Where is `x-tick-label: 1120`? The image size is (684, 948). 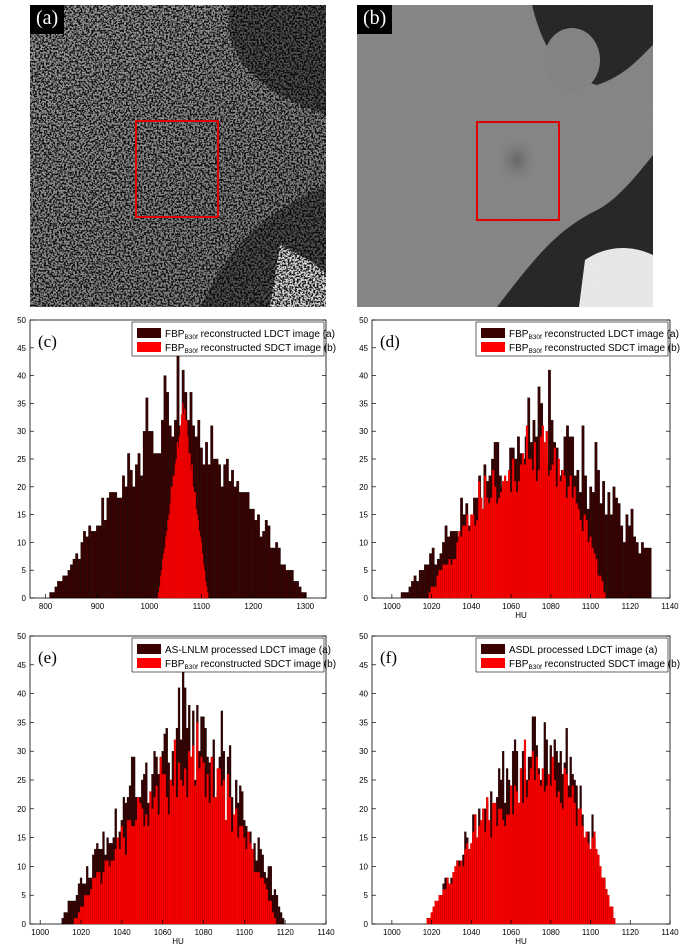 x-tick-label: 1120 is located at coordinates (286, 932).